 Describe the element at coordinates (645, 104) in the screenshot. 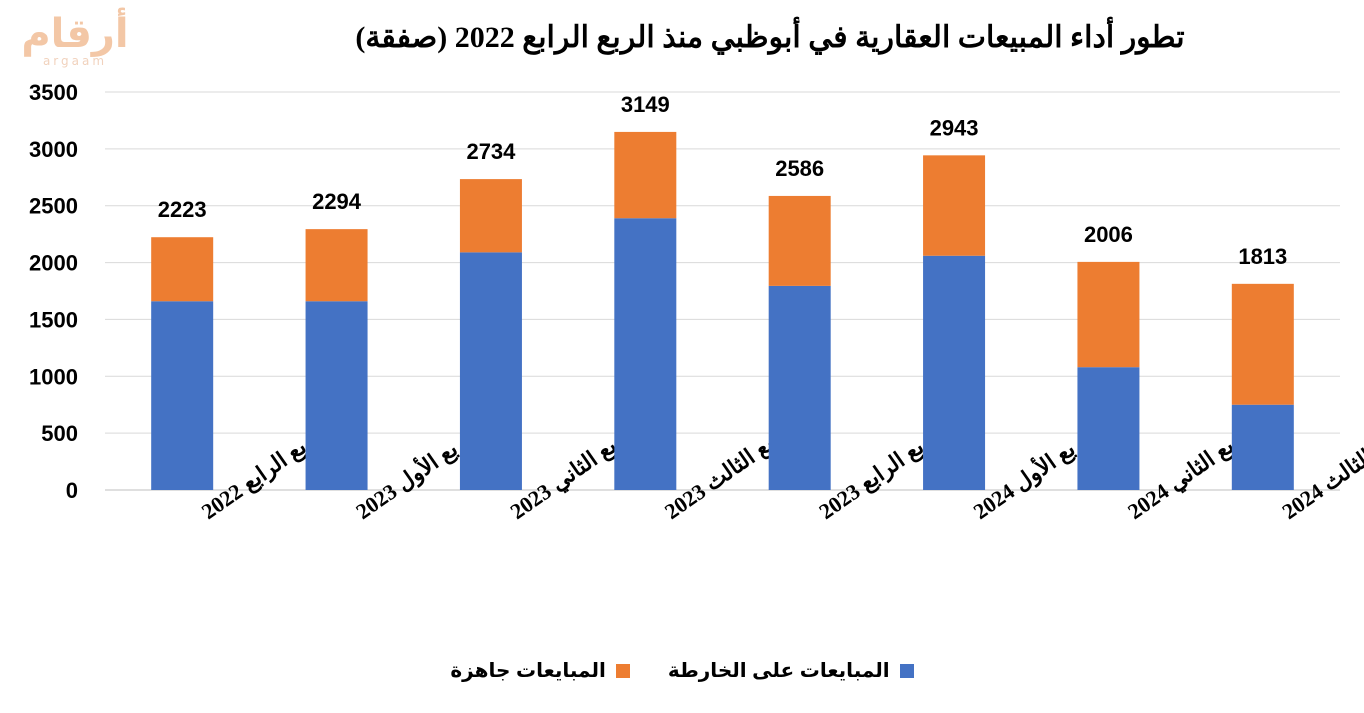

I see `data-label-total: 3149` at that location.